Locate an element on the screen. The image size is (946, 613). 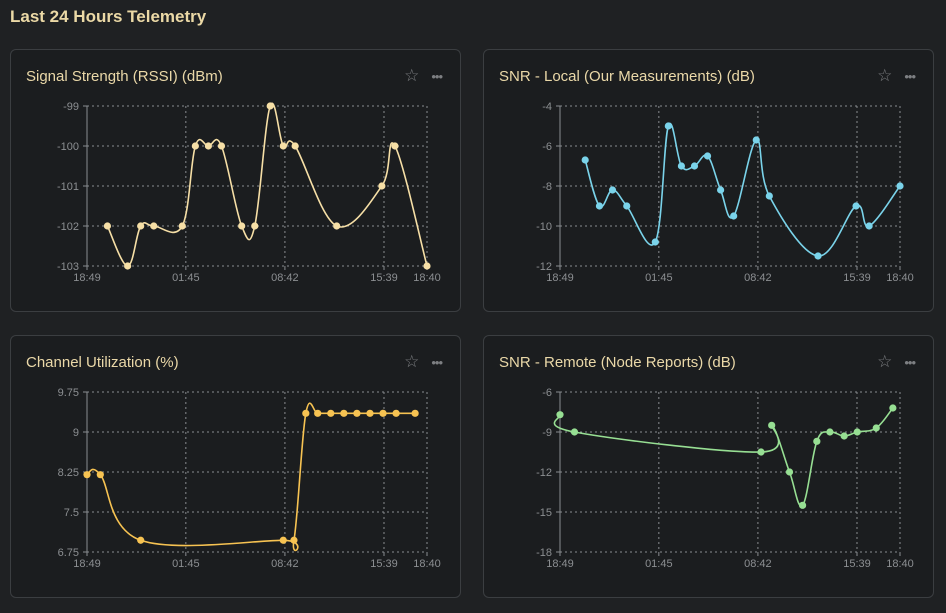
y-tick-label: -10 is located at coordinates (544, 227).